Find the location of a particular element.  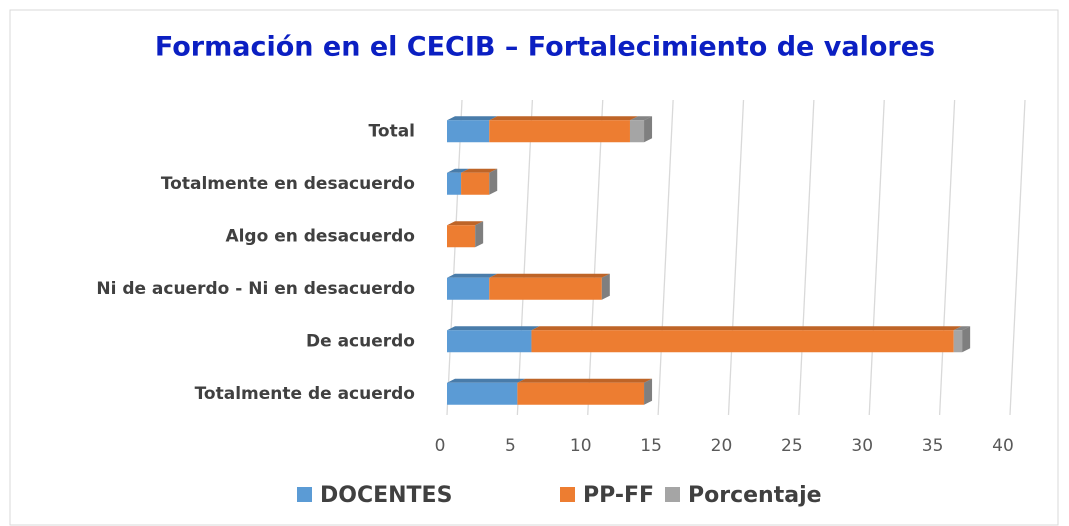

legend-label: Porcentaje is located at coordinates (755, 495).